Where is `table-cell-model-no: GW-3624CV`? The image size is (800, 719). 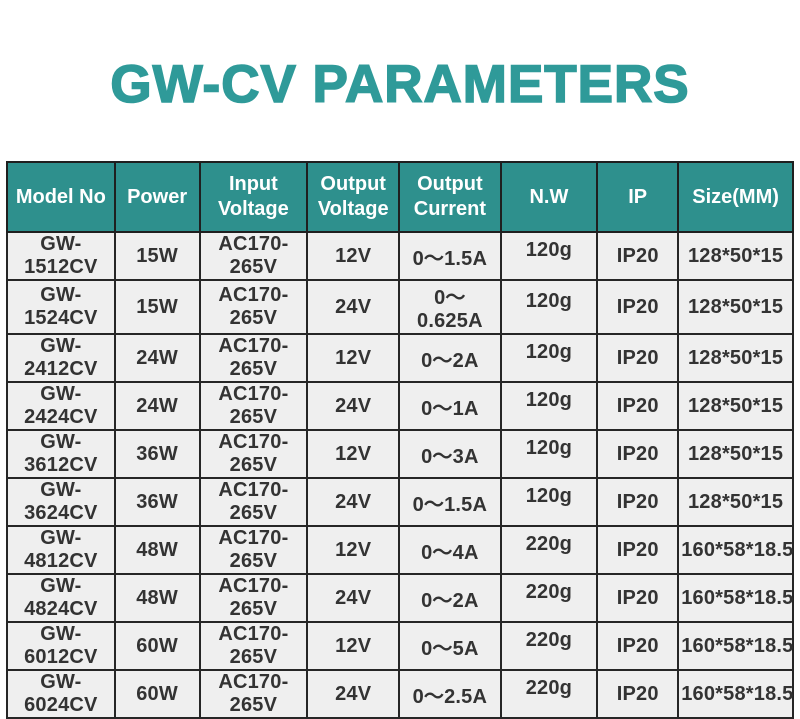 table-cell-model-no: GW-3624CV is located at coordinates (61, 502).